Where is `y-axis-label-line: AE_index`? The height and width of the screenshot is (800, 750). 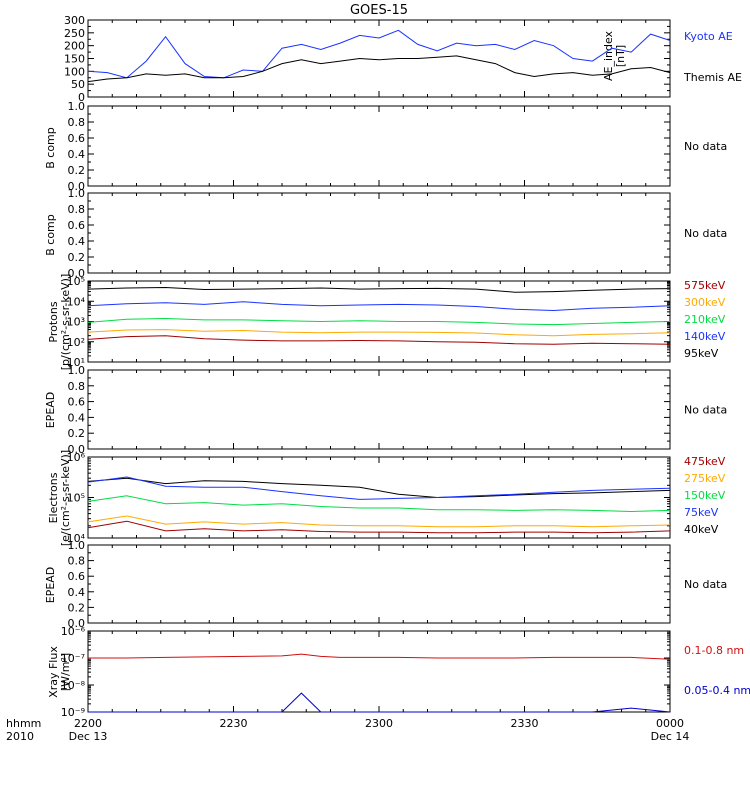
y-axis-label-line: AE_index is located at coordinates (608, 55).